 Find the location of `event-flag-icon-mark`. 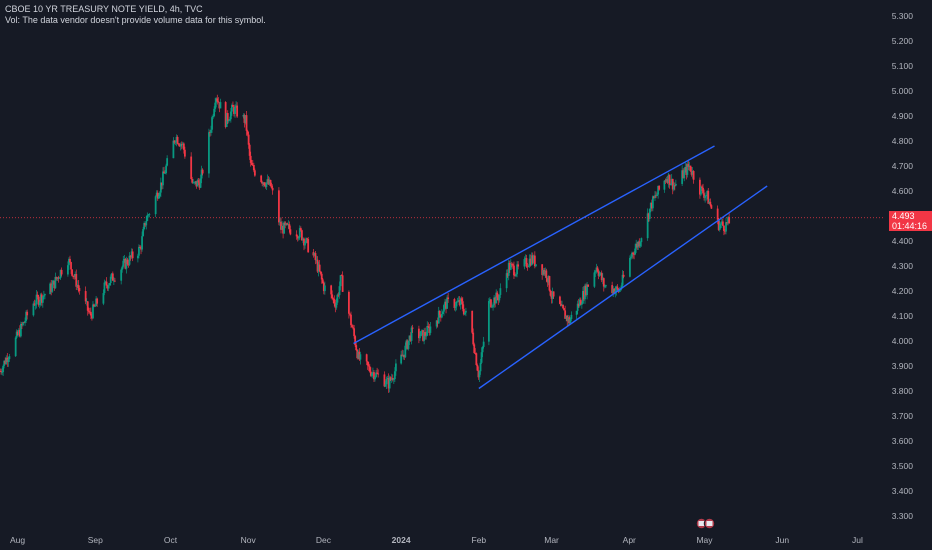

event-flag-icon-mark is located at coordinates (709, 523).